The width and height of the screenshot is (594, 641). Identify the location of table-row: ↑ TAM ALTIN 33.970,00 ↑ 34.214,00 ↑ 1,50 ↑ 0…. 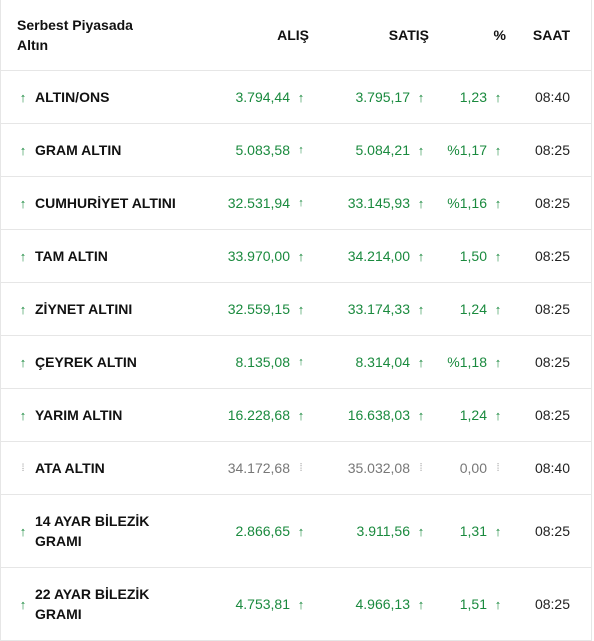
(296, 256).